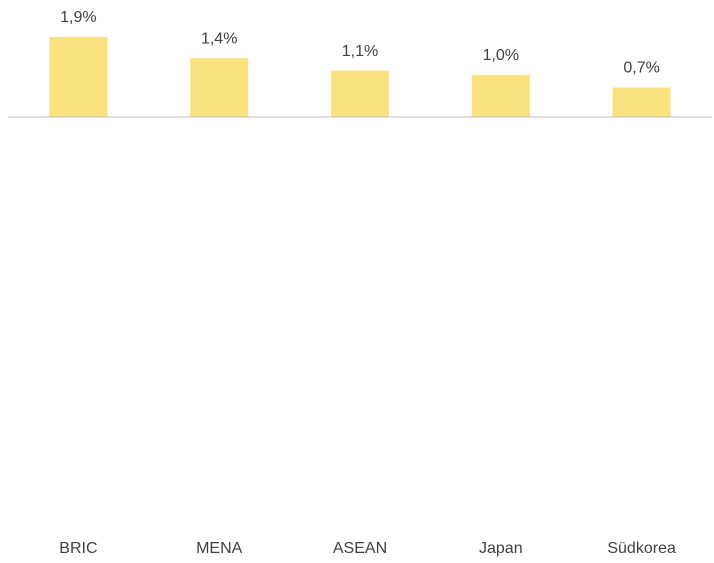  What do you see at coordinates (78, 548) in the screenshot?
I see `x-tick-label: BRIC` at bounding box center [78, 548].